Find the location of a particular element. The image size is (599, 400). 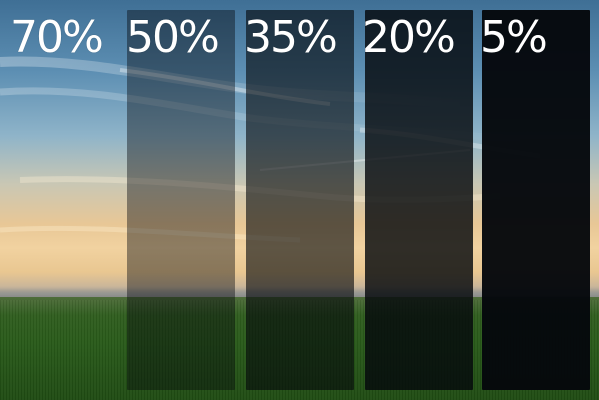

tint-label-35: 35% is located at coordinates (291, 37).